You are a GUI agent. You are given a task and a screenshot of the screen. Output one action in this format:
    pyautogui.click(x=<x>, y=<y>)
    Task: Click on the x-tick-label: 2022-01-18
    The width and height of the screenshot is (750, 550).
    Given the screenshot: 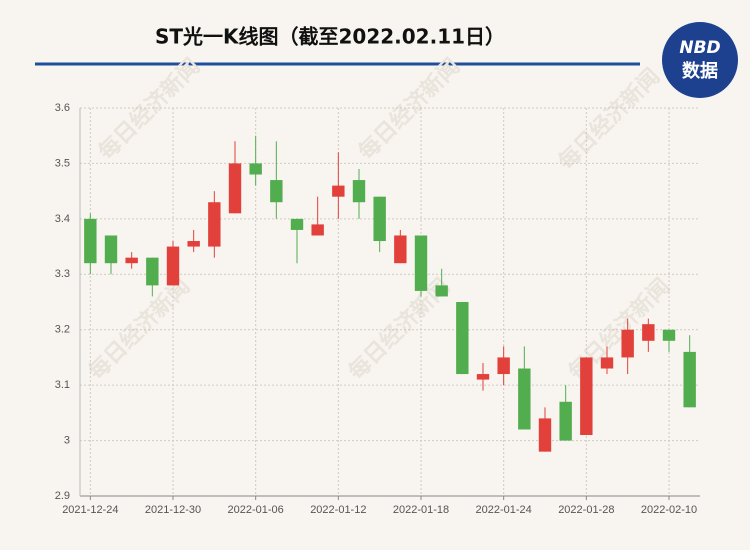 What is the action you would take?
    pyautogui.click(x=421, y=510)
    